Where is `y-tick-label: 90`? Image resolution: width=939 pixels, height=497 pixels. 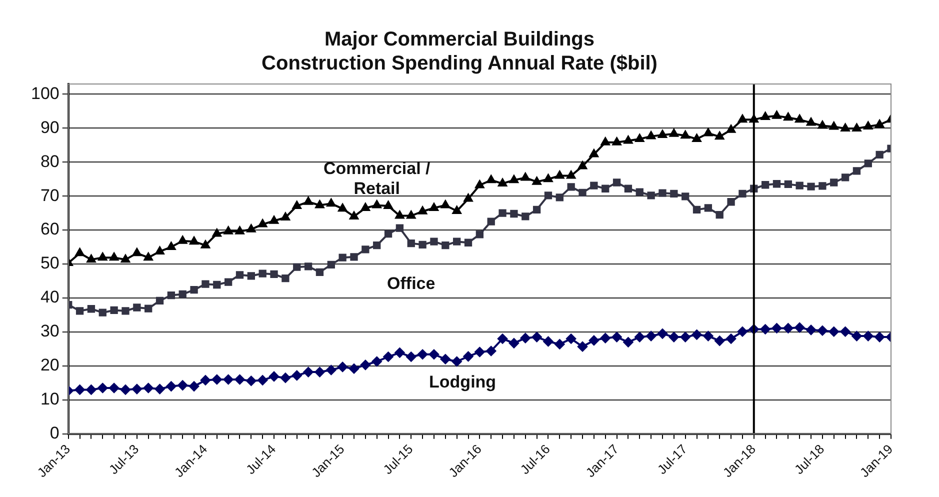 y-tick-label: 90 is located at coordinates (50, 127).